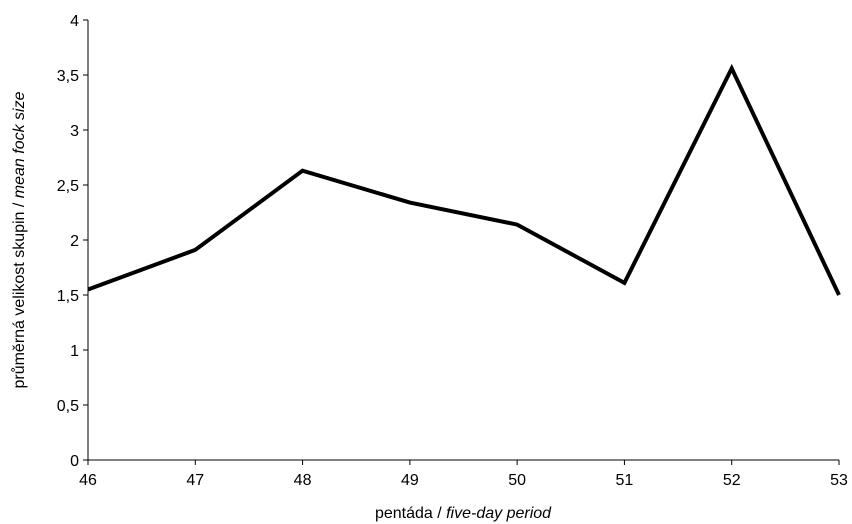  Describe the element at coordinates (19, 293) in the screenshot. I see `y-axis-label-plain: průměrná velikost skupin /` at that location.